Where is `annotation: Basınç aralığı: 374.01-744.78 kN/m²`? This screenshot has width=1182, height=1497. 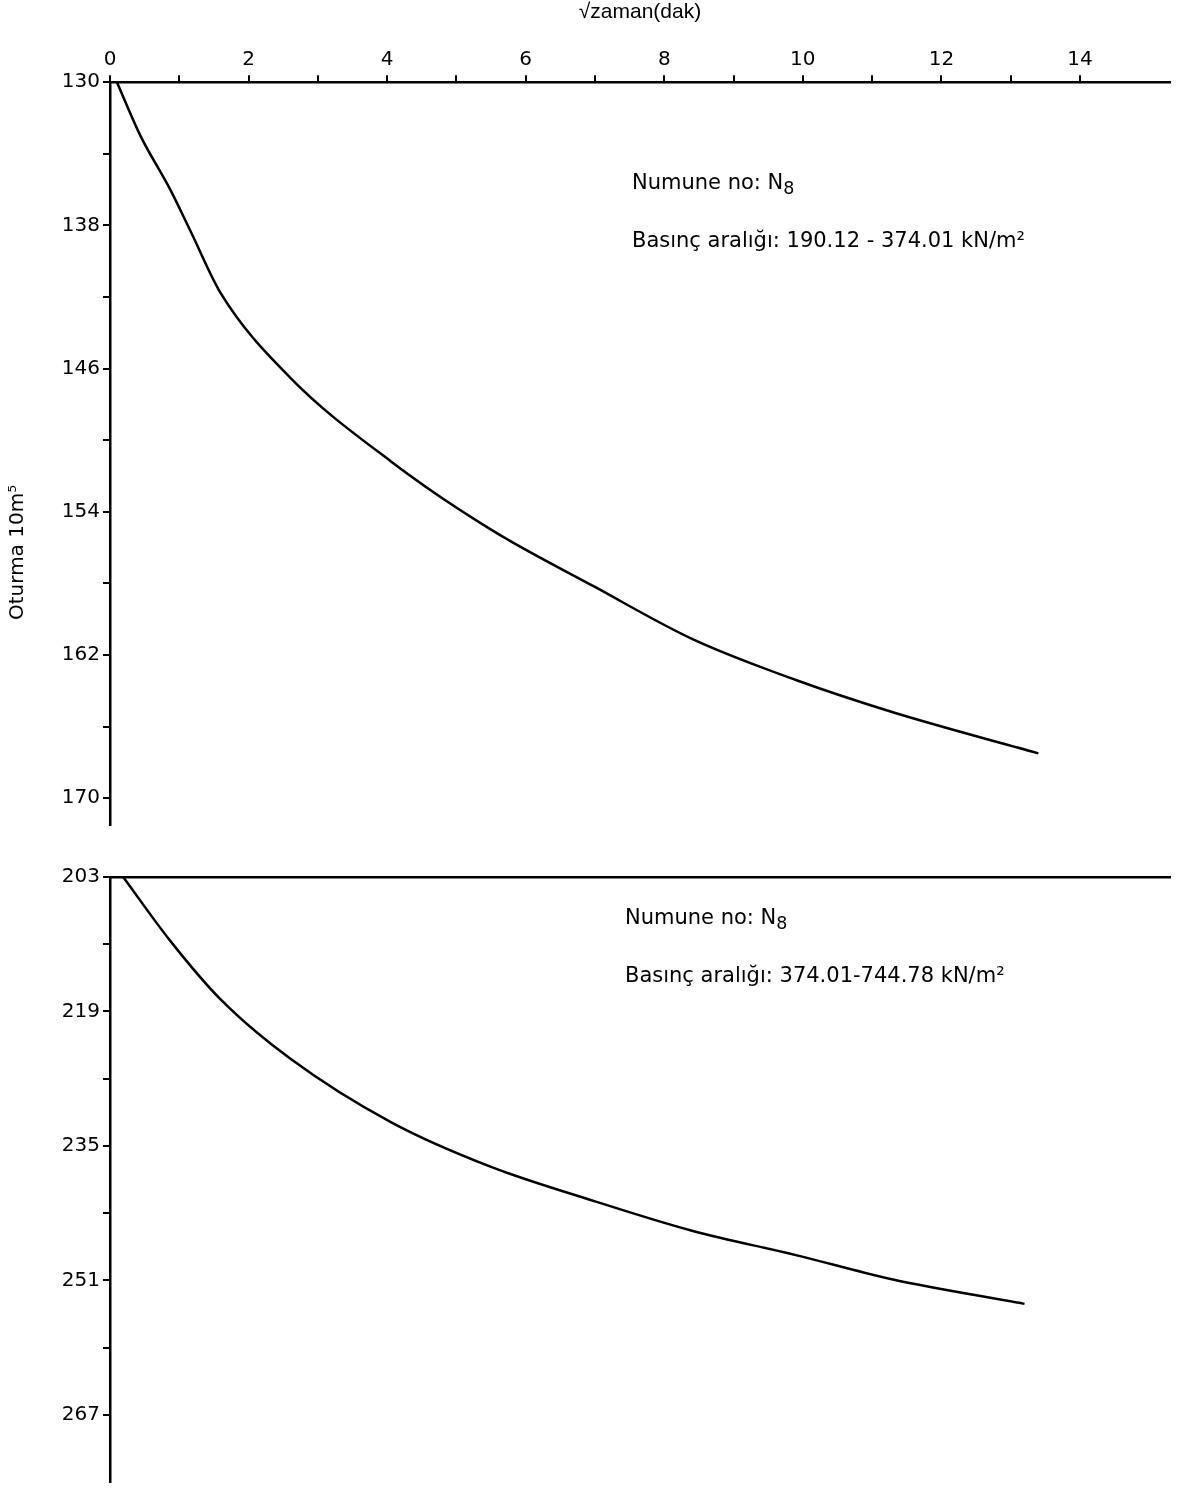 annotation: Basınç aralığı: 374.01-744.78 kN/m² is located at coordinates (815, 975).